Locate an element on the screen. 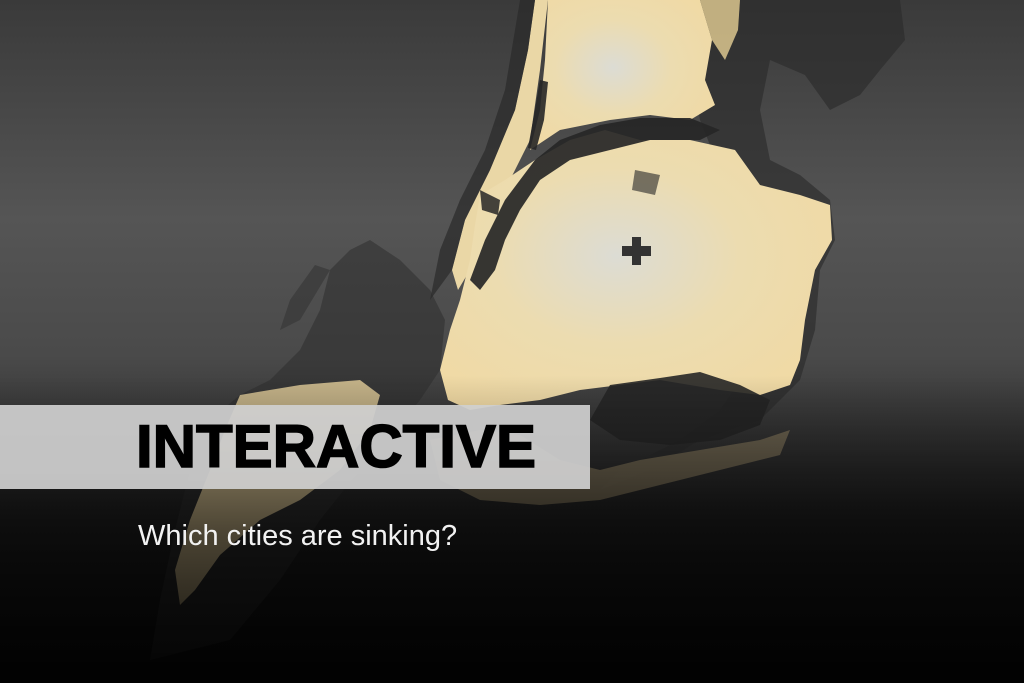 The image size is (1024, 683). banner-label: INTERACTIVE is located at coordinates (336, 446).